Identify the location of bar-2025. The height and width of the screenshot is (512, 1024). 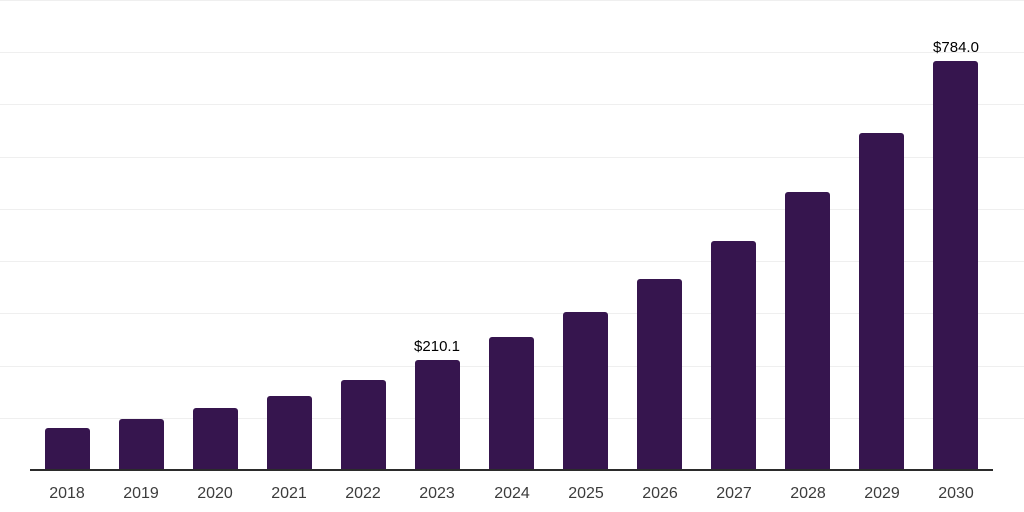
(585, 391).